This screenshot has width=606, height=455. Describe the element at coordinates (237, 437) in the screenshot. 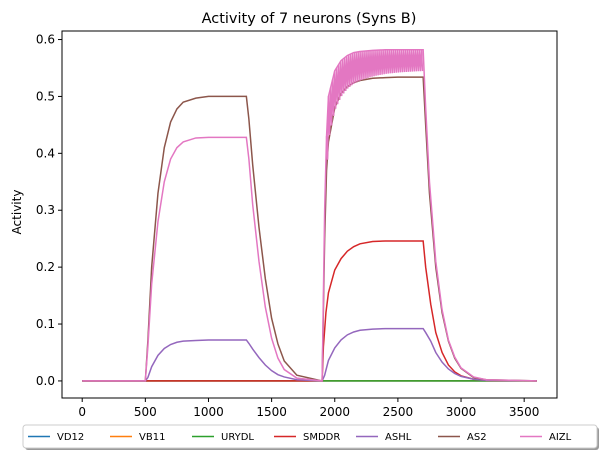

I see `legend-label: URYDL` at that location.